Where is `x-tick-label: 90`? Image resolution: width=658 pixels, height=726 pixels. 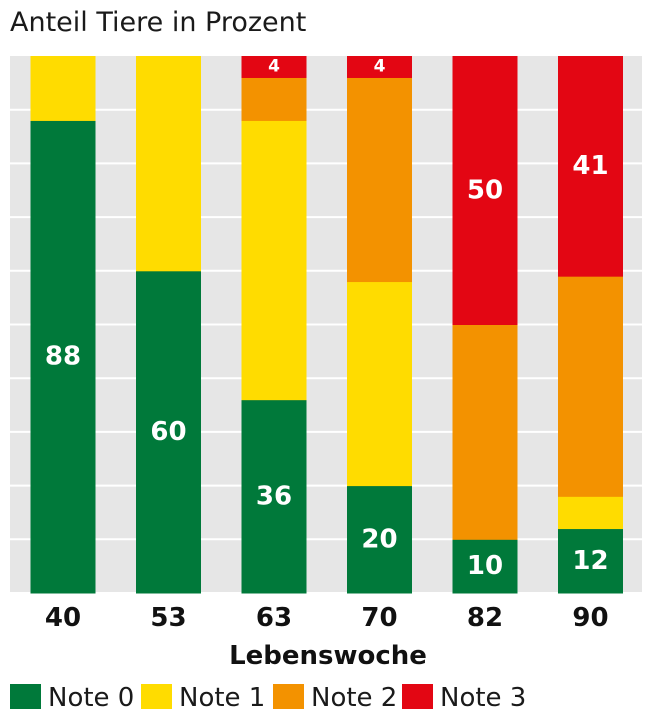
x-tick-label: 90 is located at coordinates (590, 618).